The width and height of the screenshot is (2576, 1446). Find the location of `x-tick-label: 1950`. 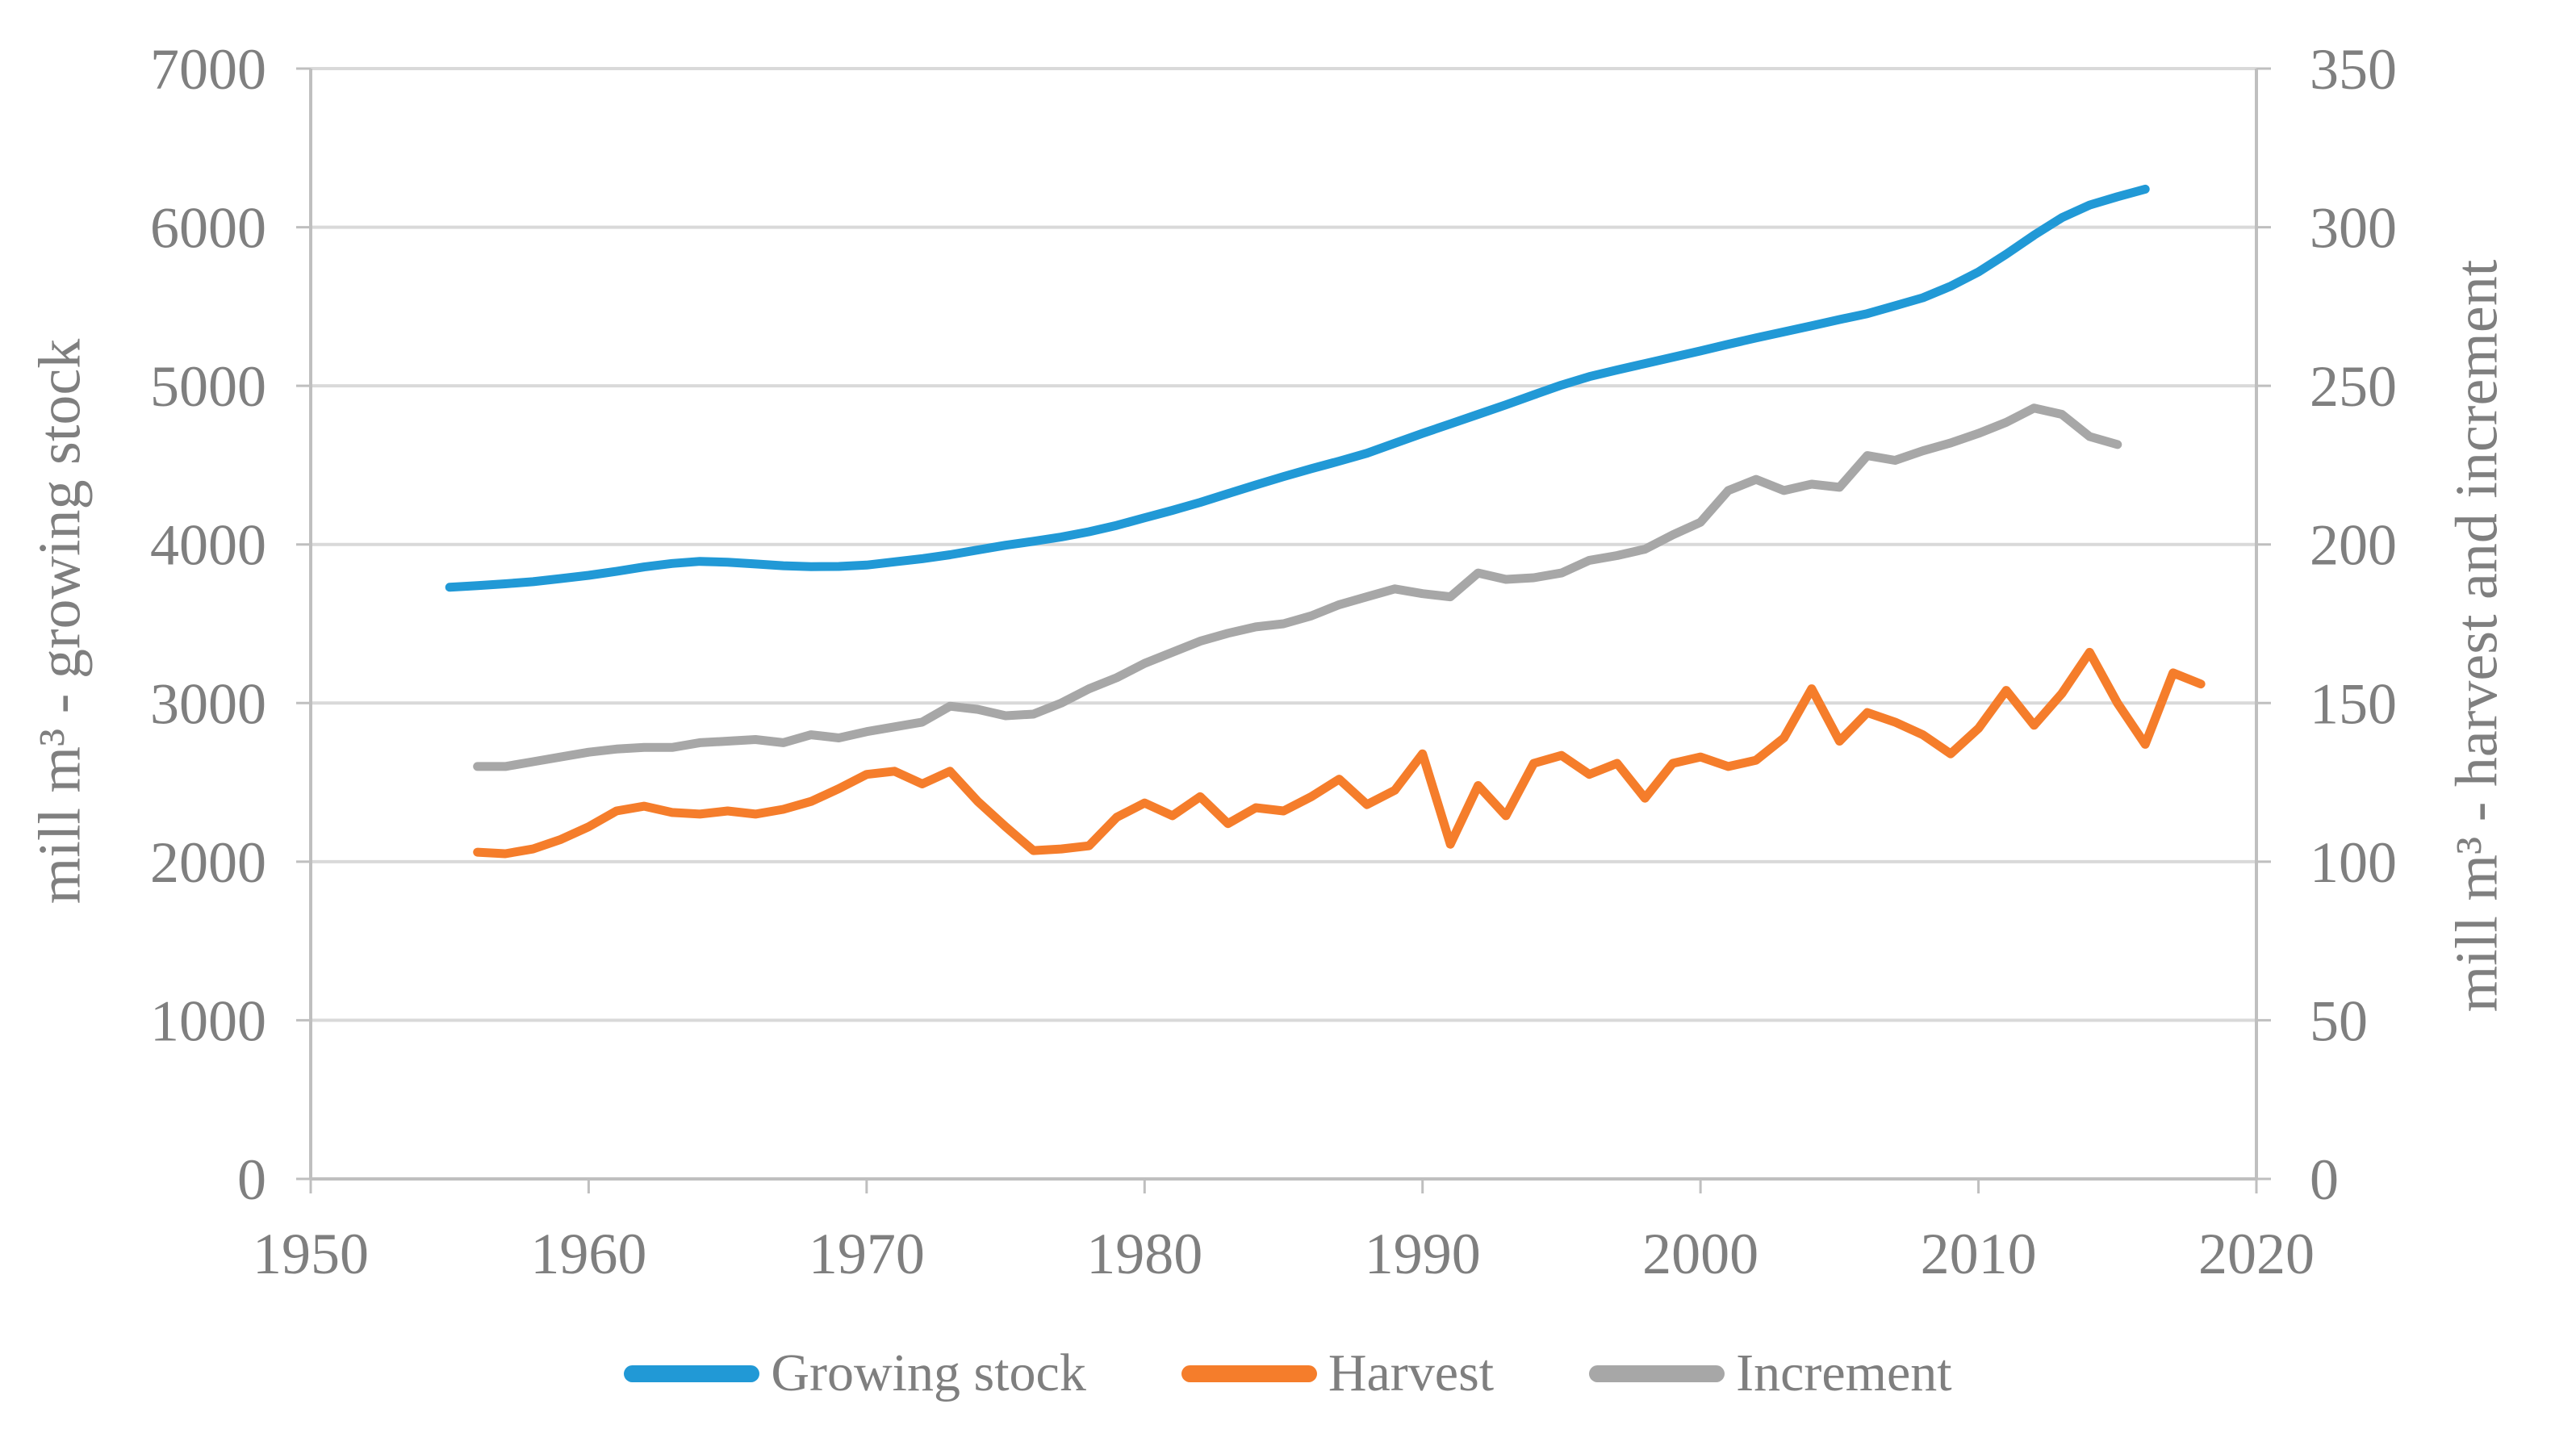

x-tick-label: 1950 is located at coordinates (311, 1254).